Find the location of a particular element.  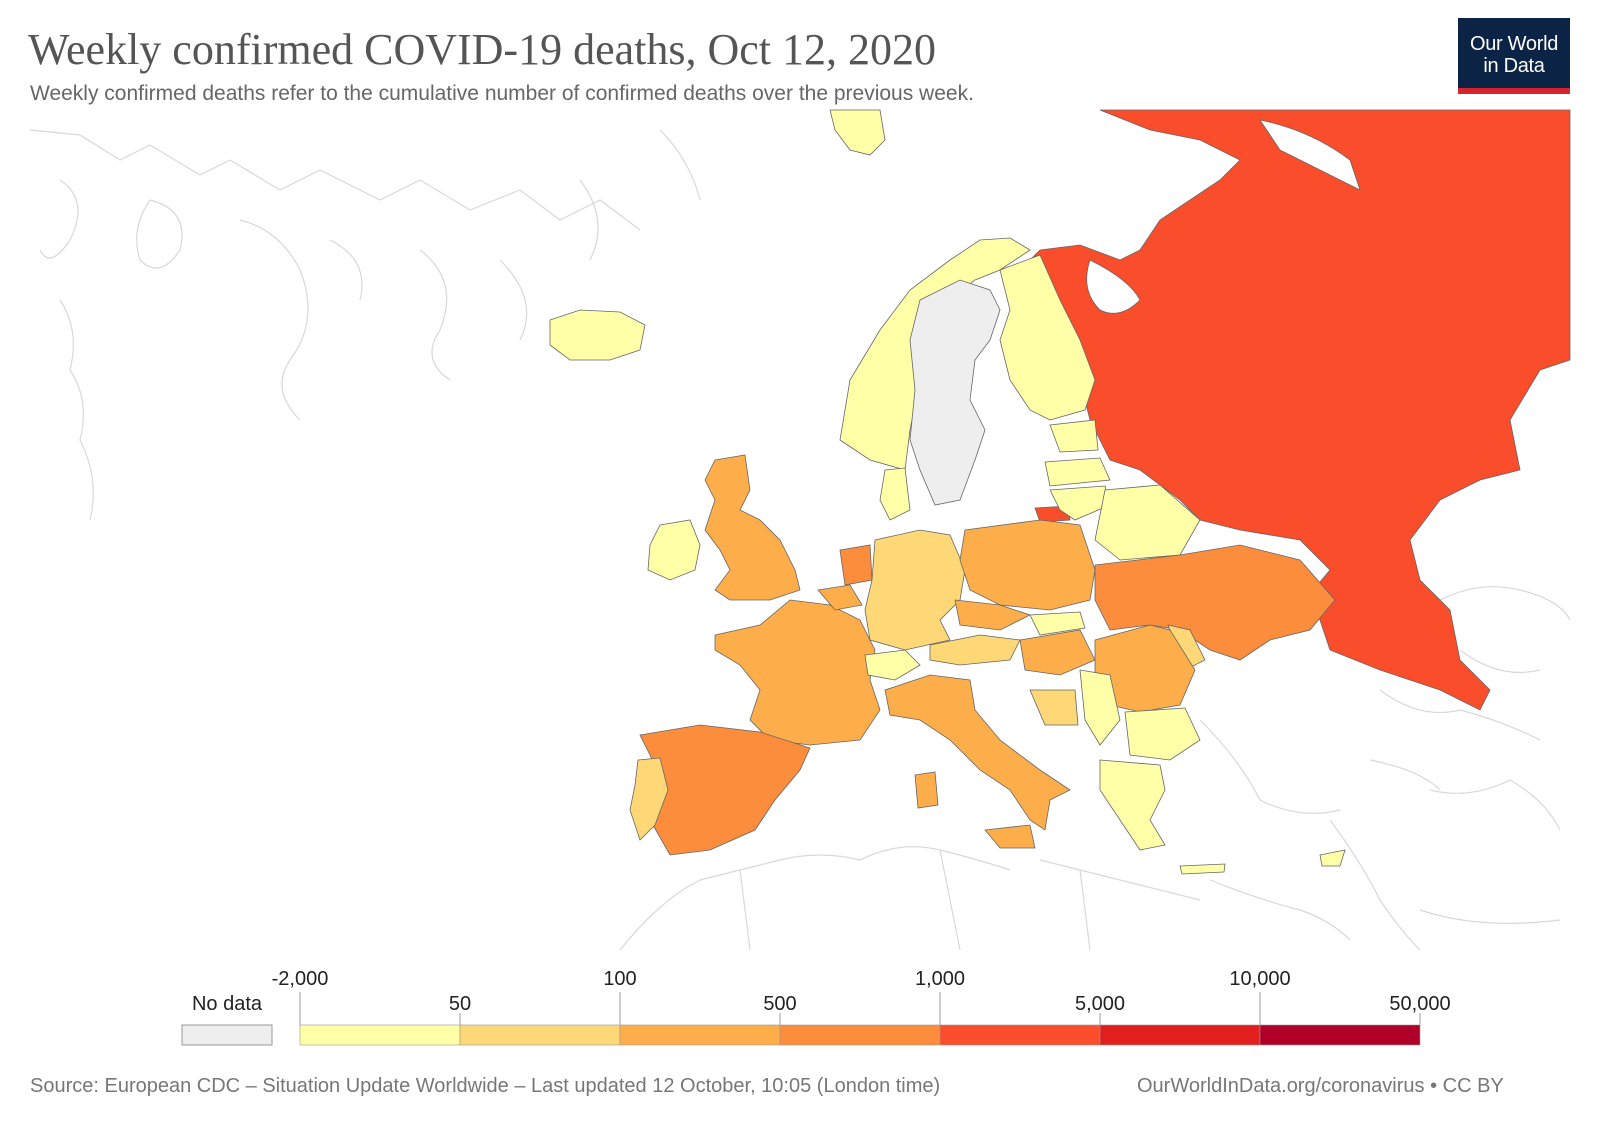

country-finland is located at coordinates (1047, 337).